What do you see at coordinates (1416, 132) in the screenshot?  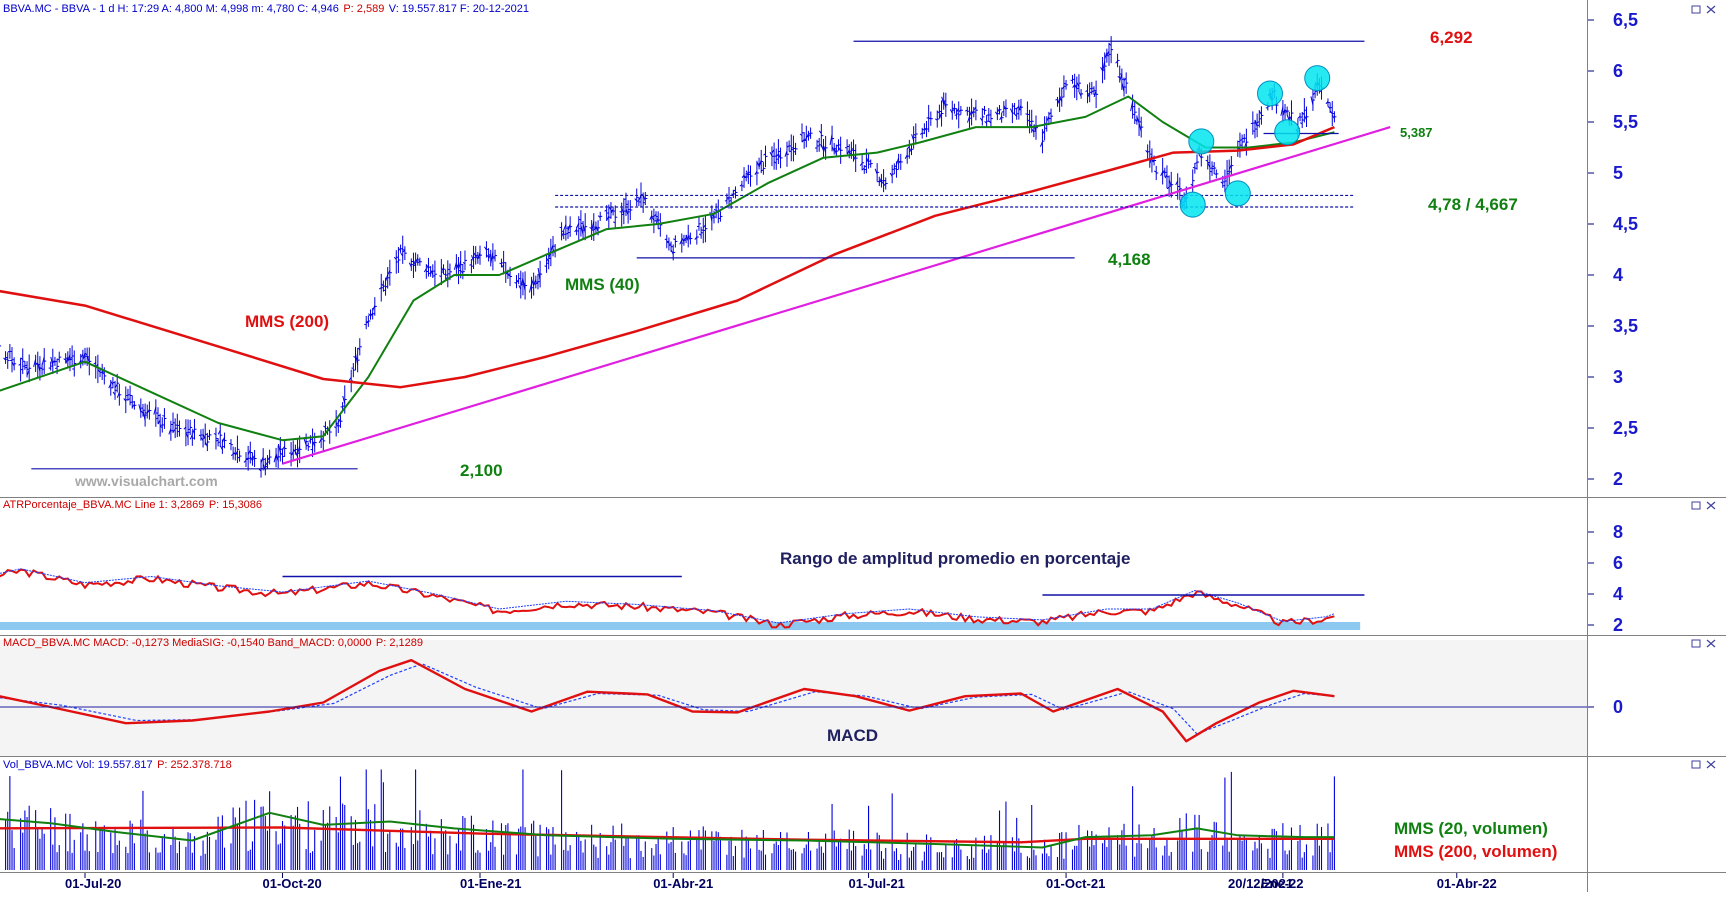 I see `level-label-mid: 5,387` at bounding box center [1416, 132].